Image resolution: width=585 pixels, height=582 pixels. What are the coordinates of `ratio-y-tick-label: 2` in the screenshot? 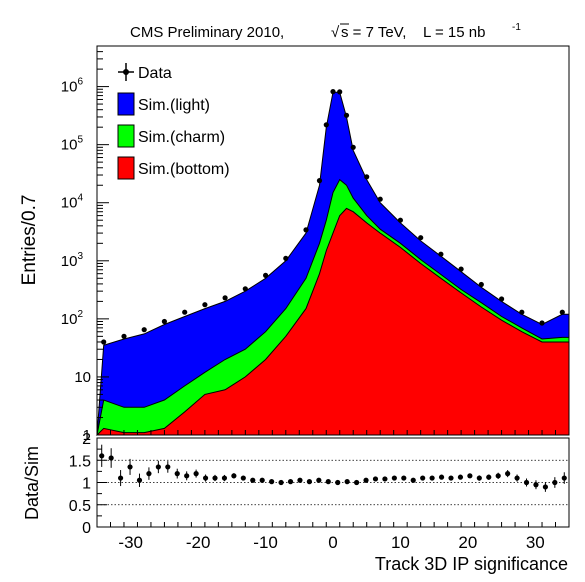 It's located at (86, 439).